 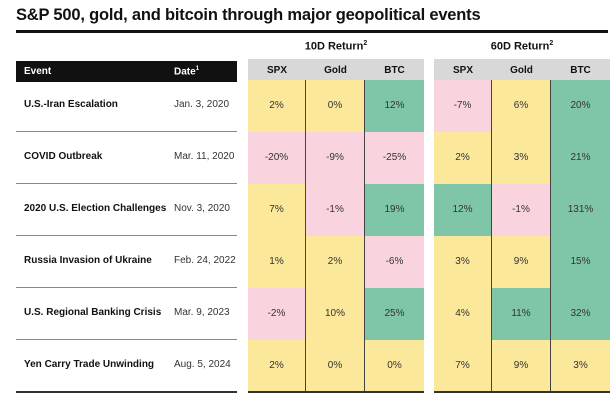 I want to click on return-cell-10d-spx: -2%, so click(x=277, y=314).